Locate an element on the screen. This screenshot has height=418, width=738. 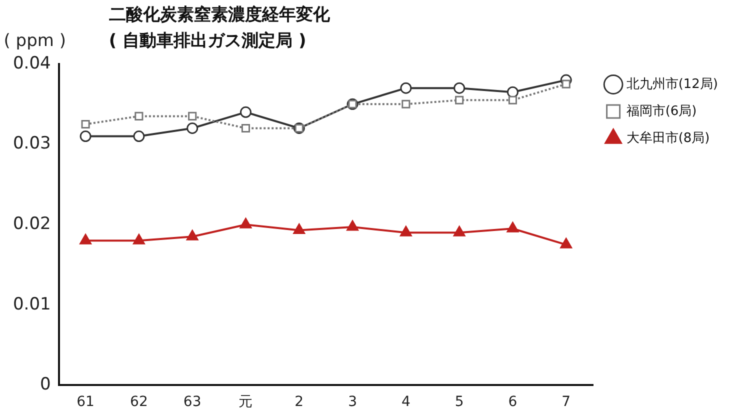
x-tick-label: 7 is located at coordinates (566, 402).